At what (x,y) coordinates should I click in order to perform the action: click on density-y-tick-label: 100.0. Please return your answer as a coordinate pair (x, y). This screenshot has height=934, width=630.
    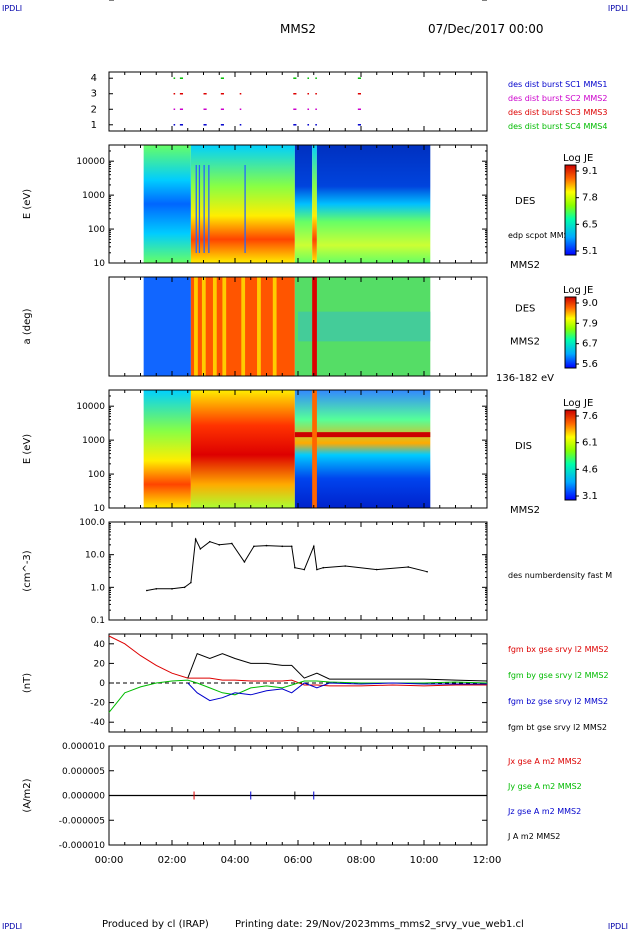
    Looking at the image, I should click on (92, 523).